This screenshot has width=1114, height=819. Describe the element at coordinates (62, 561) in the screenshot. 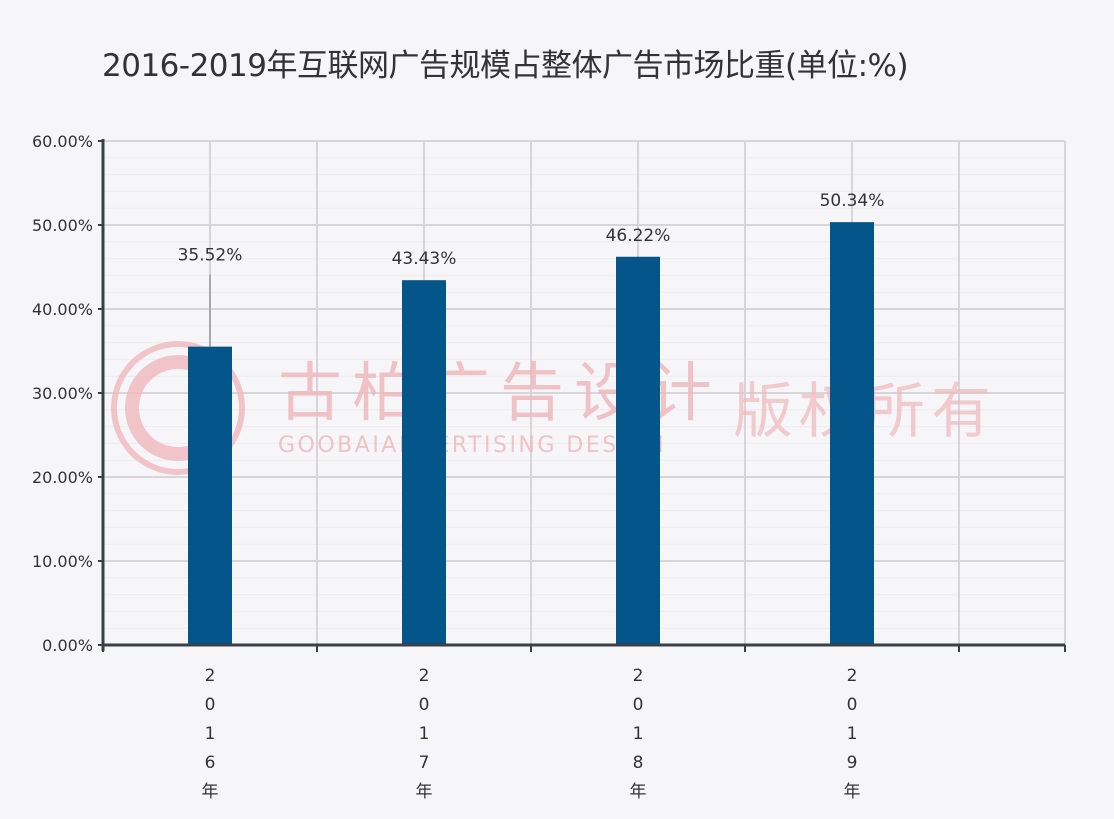

I see `y-tick-label: 10.00%` at that location.